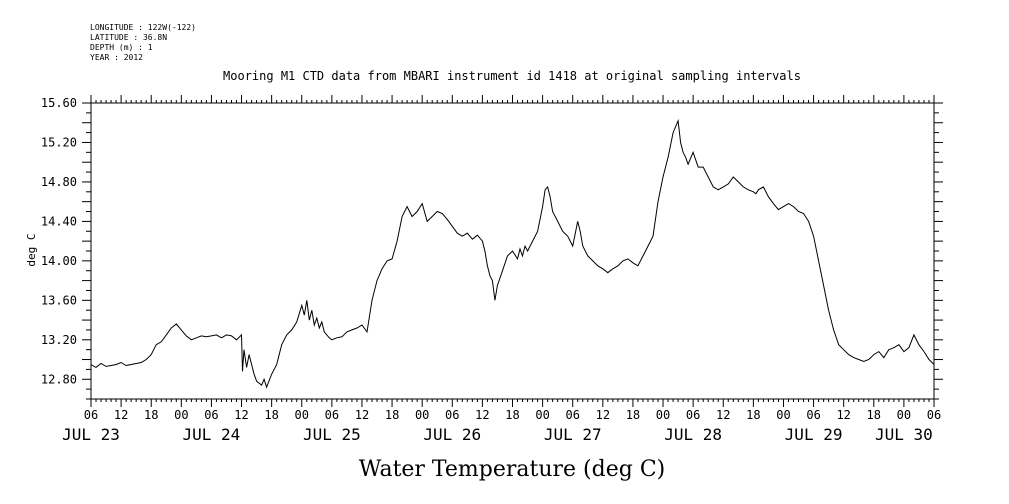  What do you see at coordinates (59, 300) in the screenshot?
I see `y-tick-label: 13.60` at bounding box center [59, 300].